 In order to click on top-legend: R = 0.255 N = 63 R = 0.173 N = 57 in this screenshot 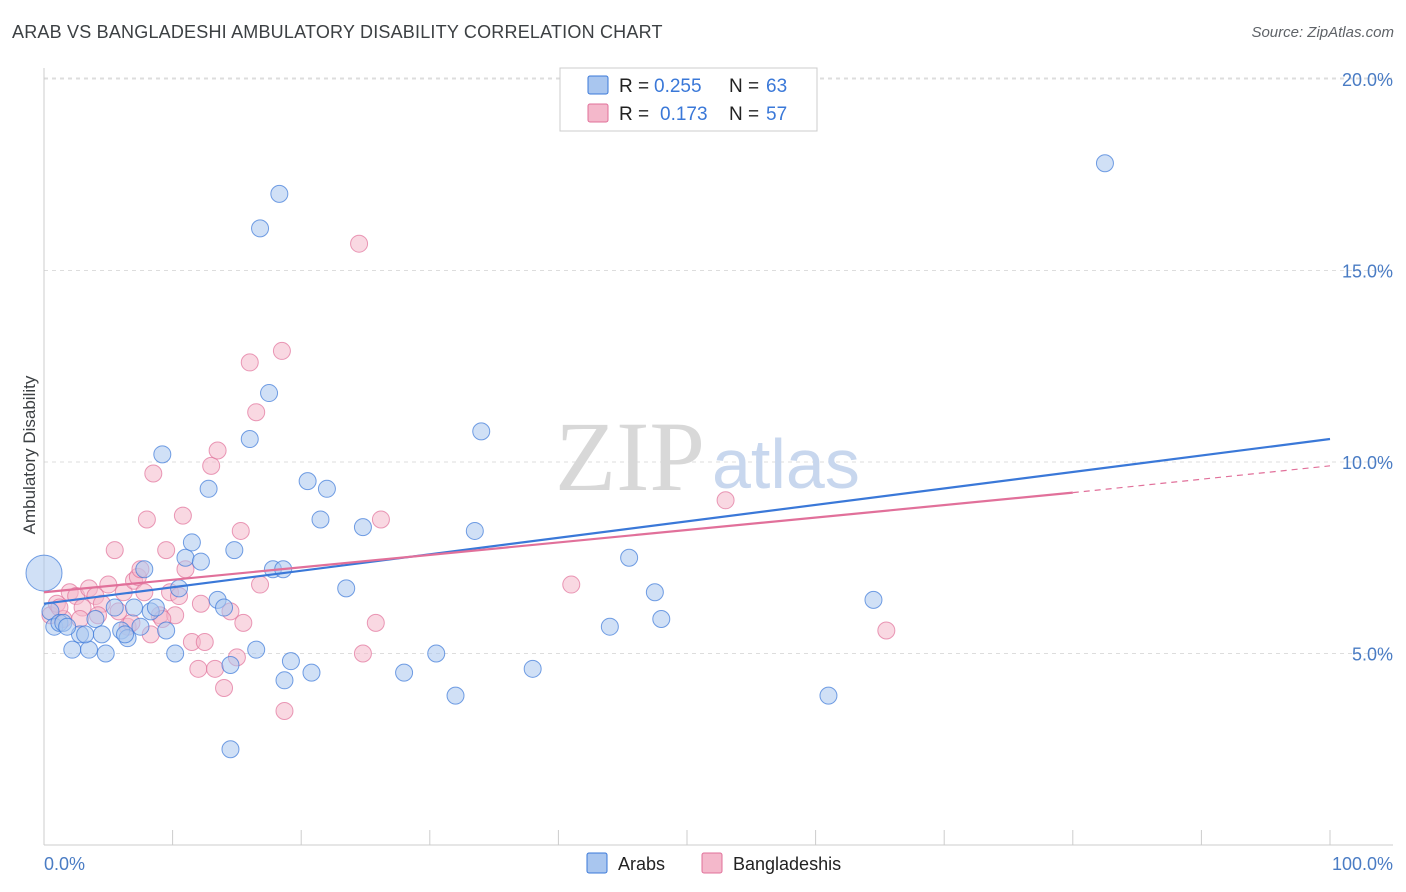, I will do `click(688, 99)`.